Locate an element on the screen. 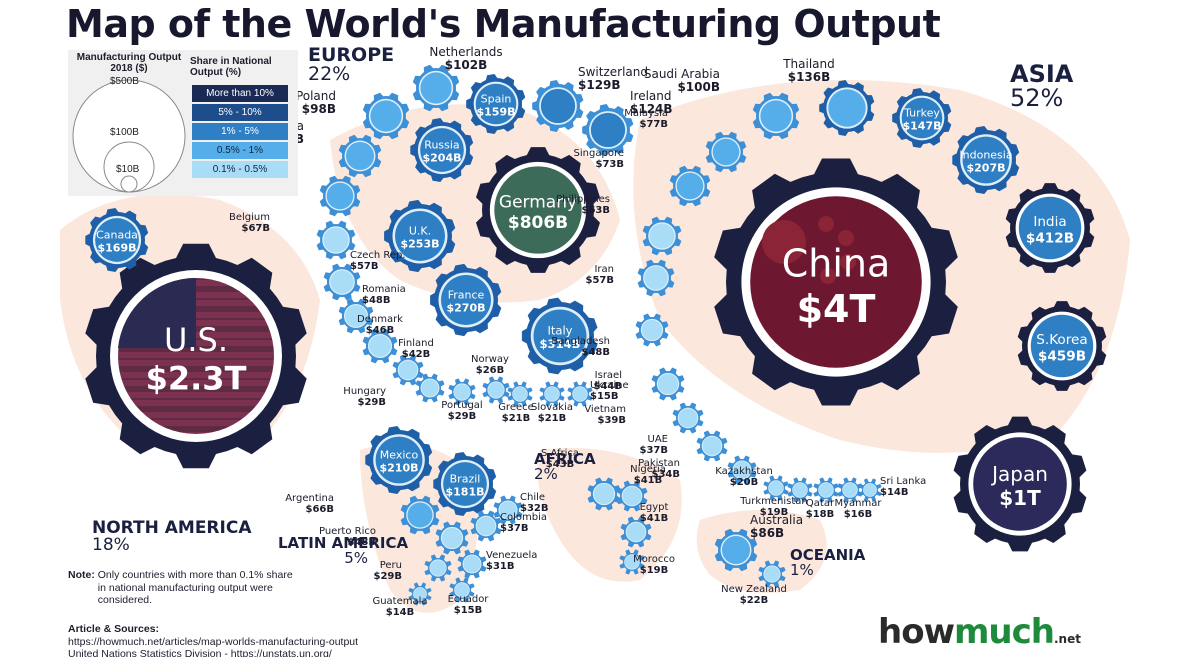 This screenshot has height=657, width=1200. country-value: $18B is located at coordinates (820, 514).